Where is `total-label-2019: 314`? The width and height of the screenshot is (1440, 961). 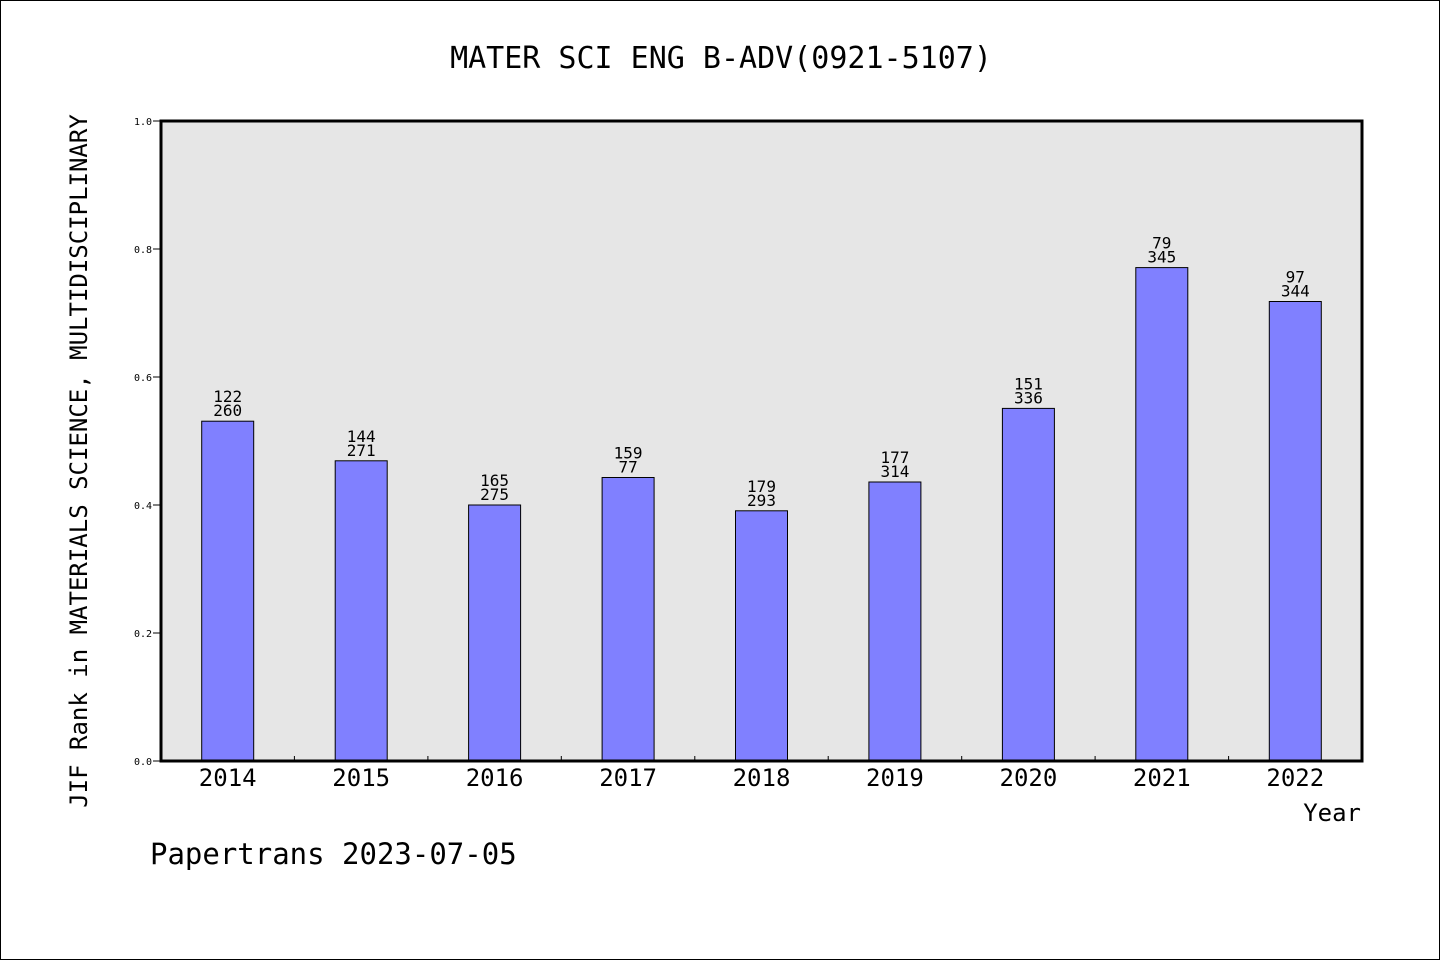 total-label-2019: 314 is located at coordinates (894, 471).